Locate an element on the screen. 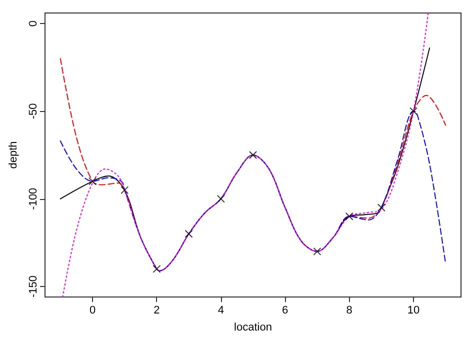 The width and height of the screenshot is (474, 338). x-tick-label: 4 is located at coordinates (221, 310).